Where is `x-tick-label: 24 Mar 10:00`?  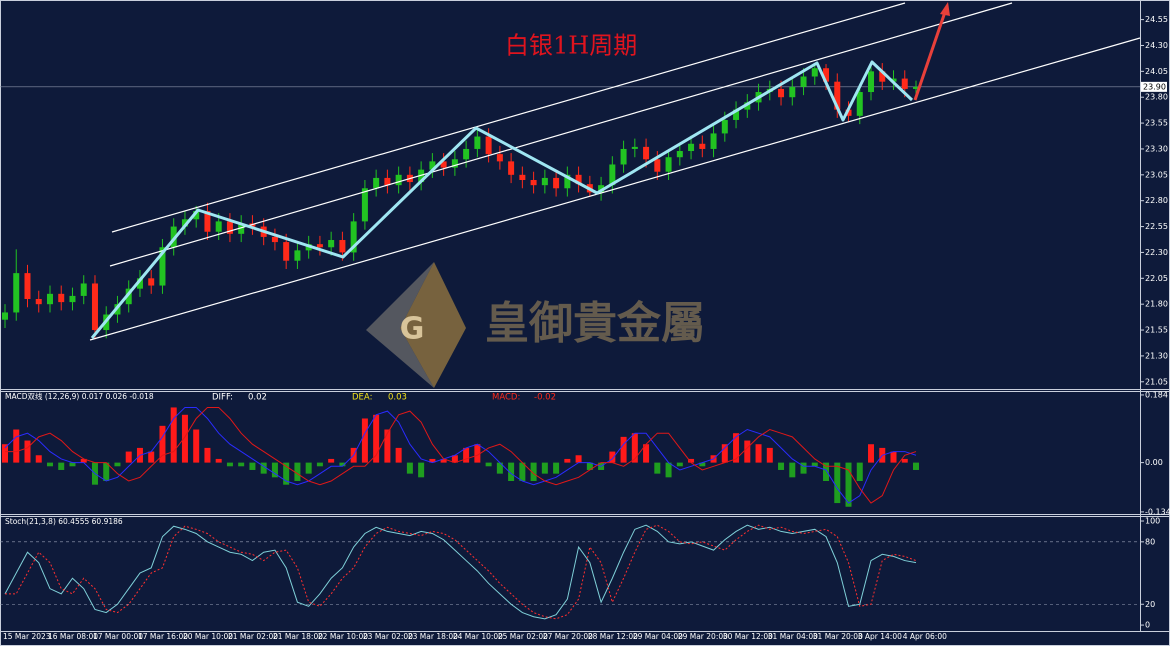
x-tick-label: 24 Mar 10:00 is located at coordinates (478, 636).